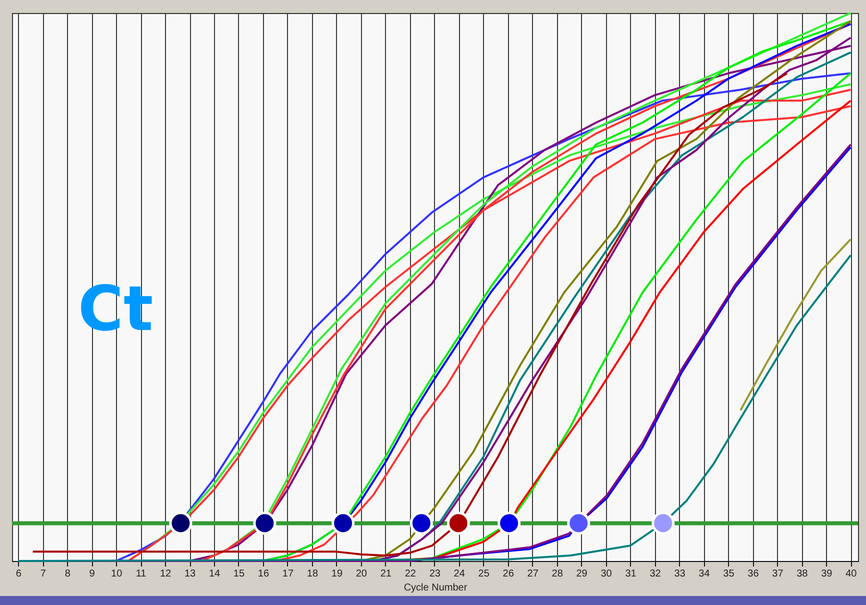 This screenshot has height=605, width=866. What do you see at coordinates (288, 574) in the screenshot?
I see `x-tick-label: 17` at bounding box center [288, 574].